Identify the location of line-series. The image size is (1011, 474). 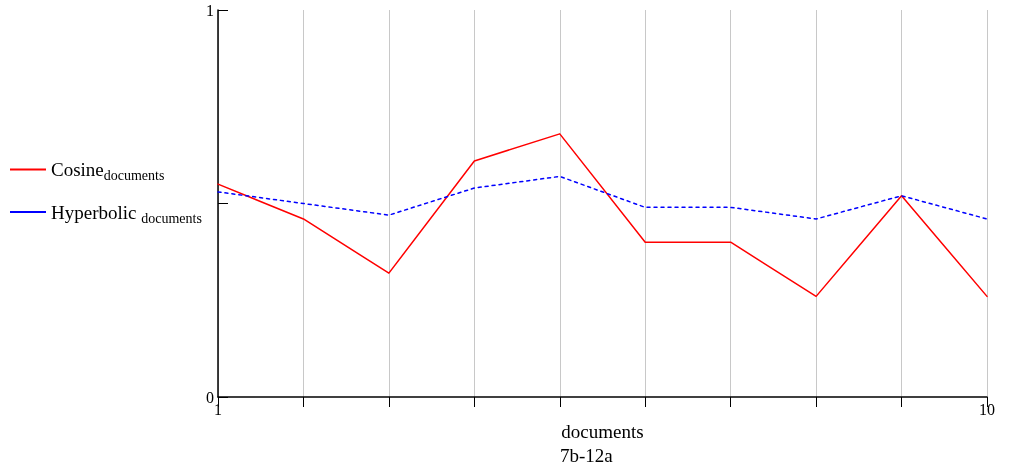
(602, 197).